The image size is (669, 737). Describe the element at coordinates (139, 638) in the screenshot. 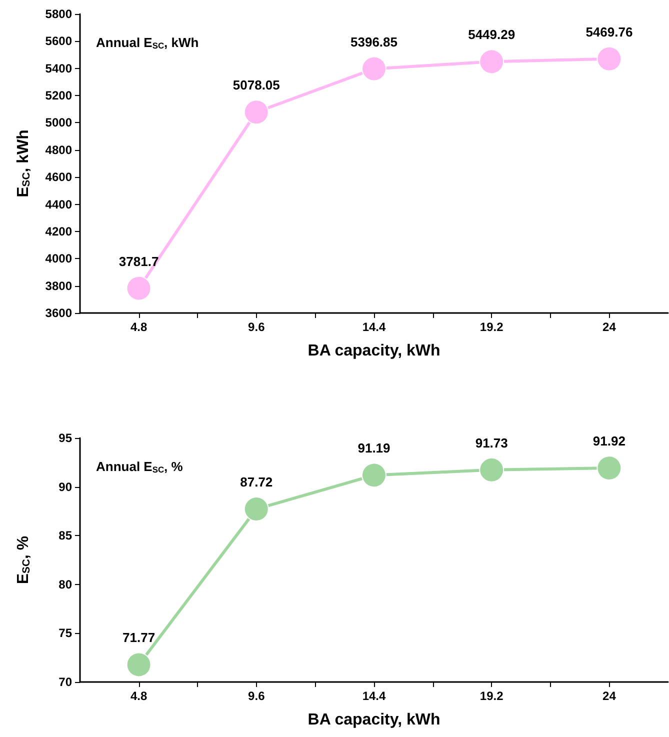

I see `data-label: 71.77` at that location.